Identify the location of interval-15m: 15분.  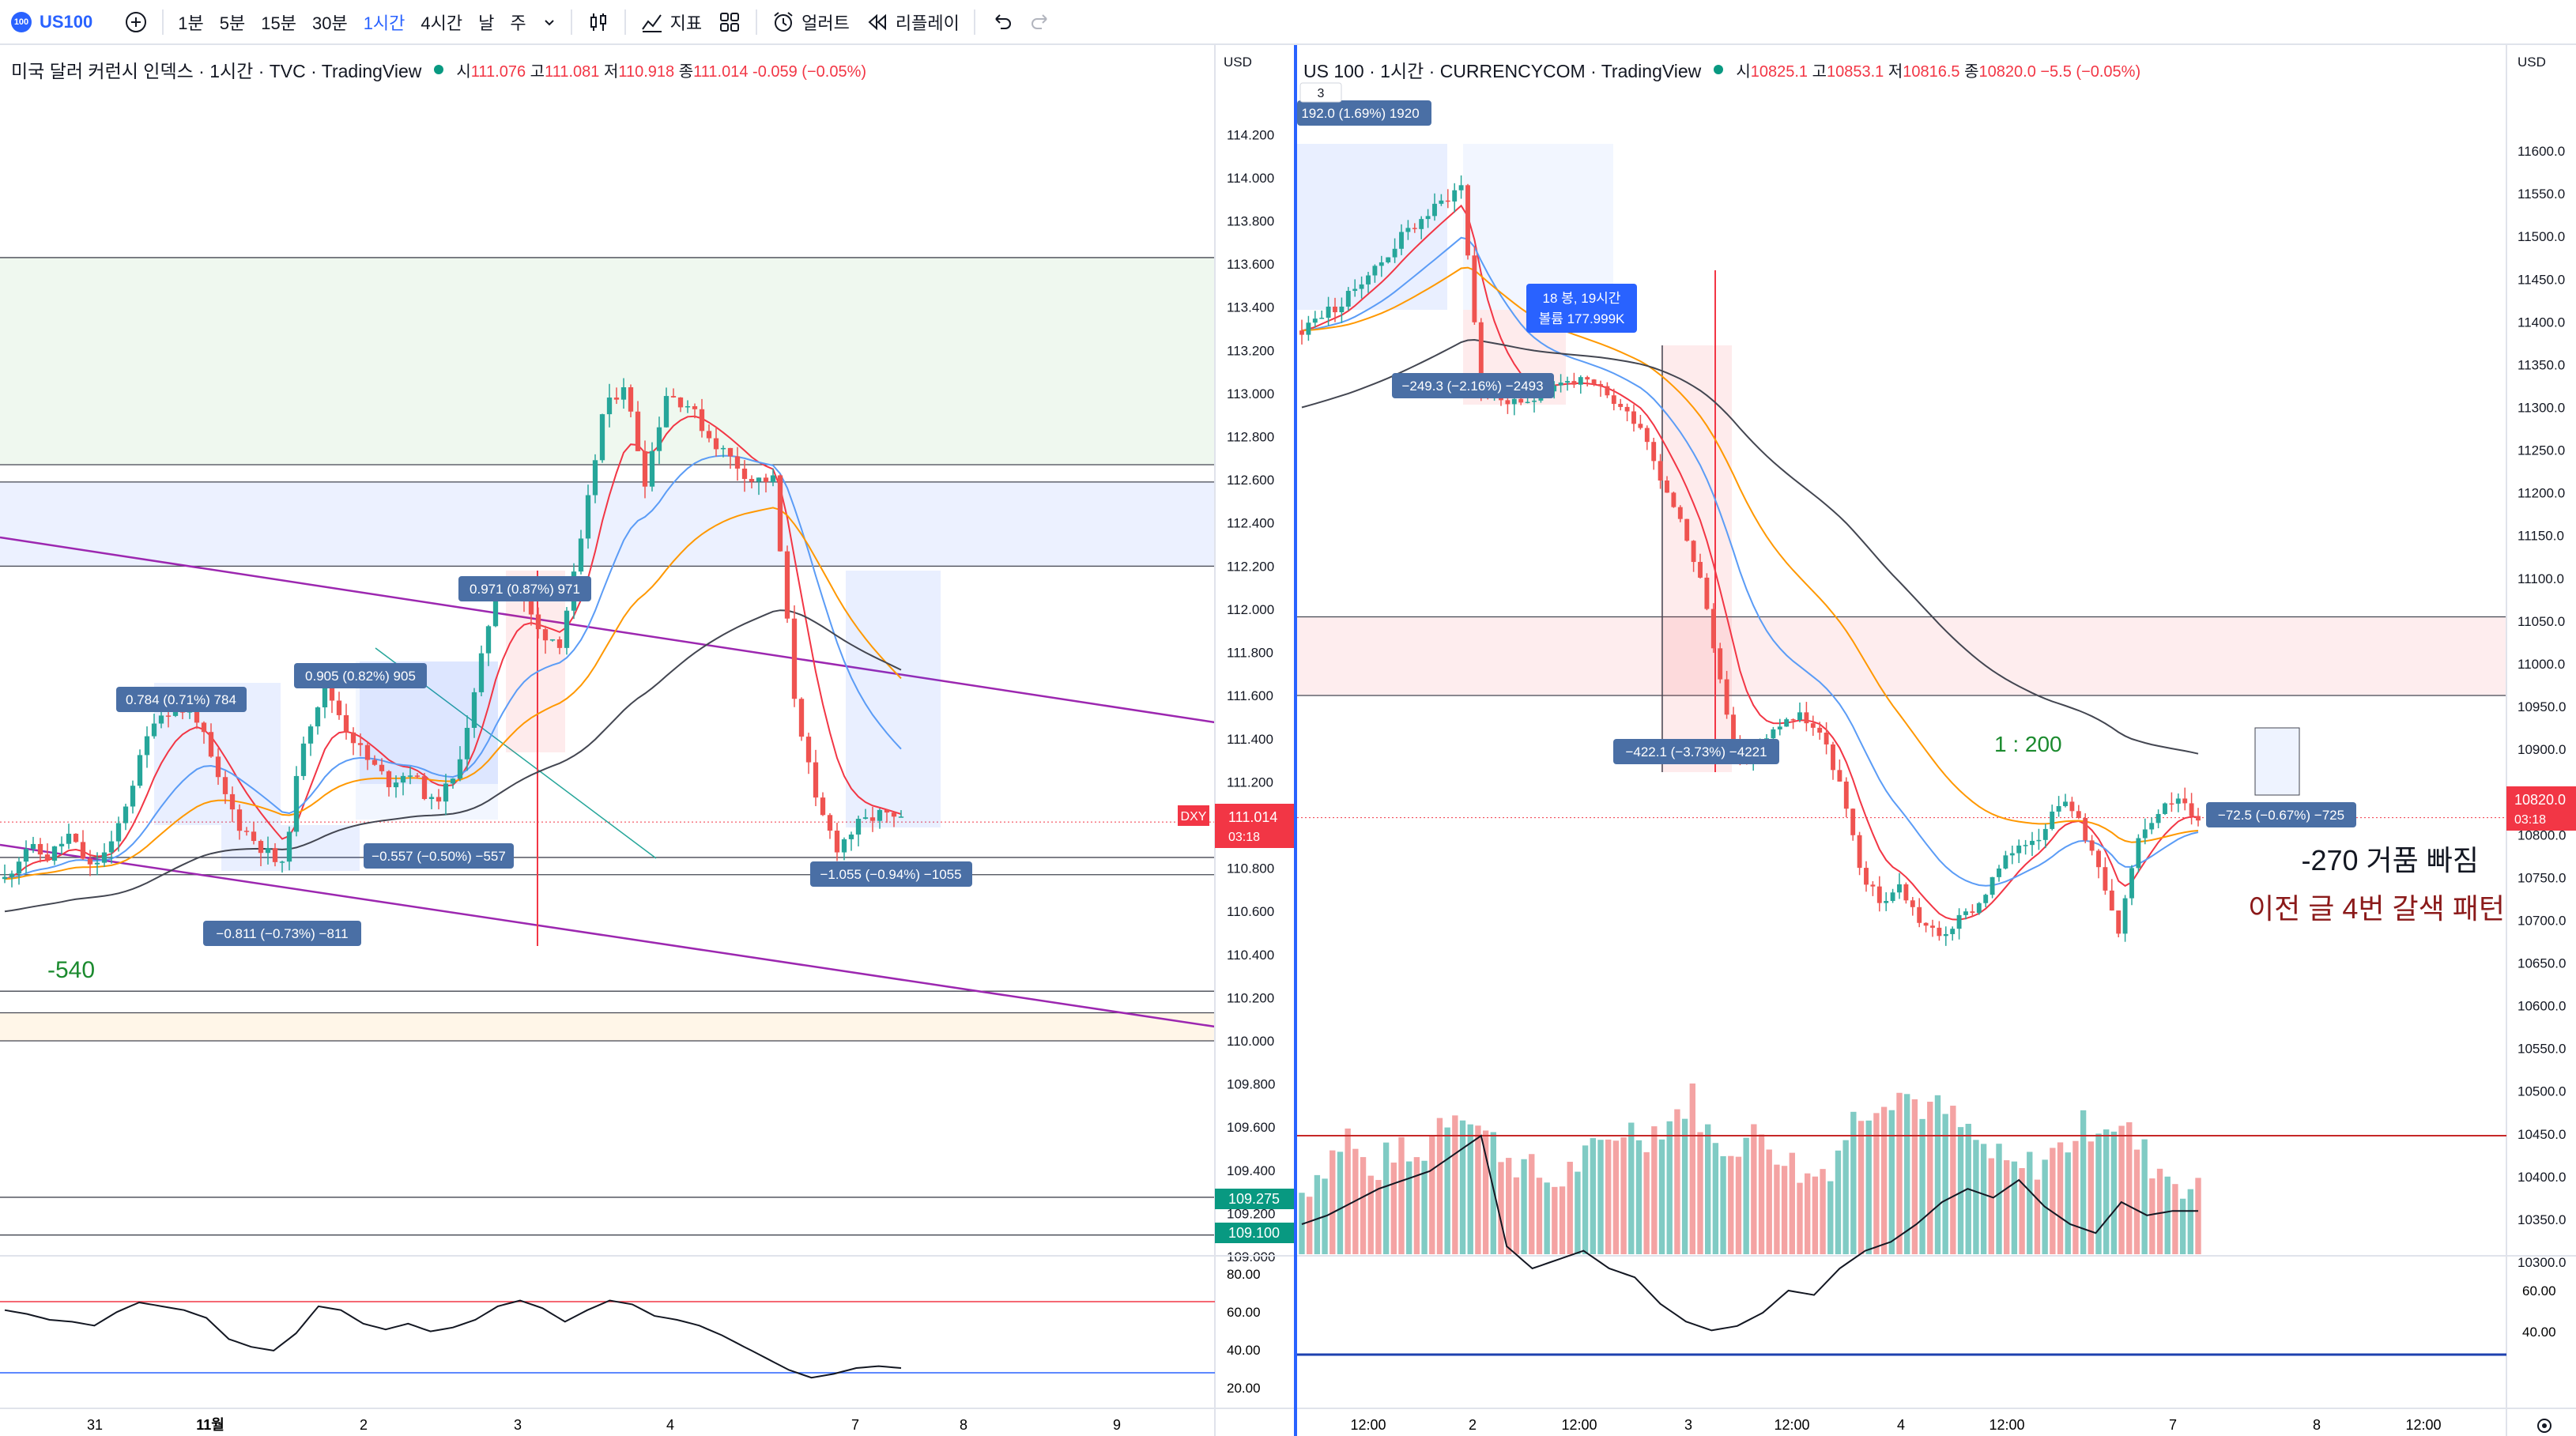
(278, 23).